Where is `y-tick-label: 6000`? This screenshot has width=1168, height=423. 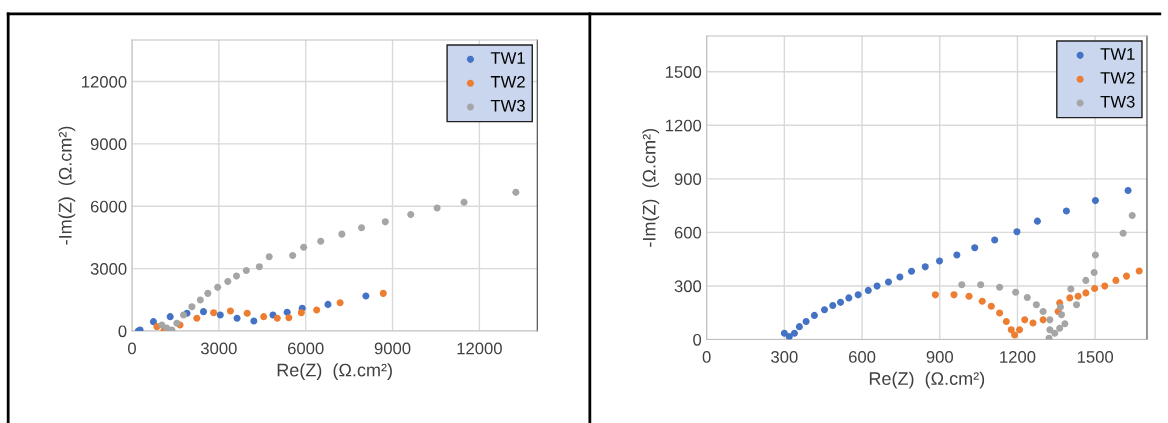
y-tick-label: 6000 is located at coordinates (108, 206).